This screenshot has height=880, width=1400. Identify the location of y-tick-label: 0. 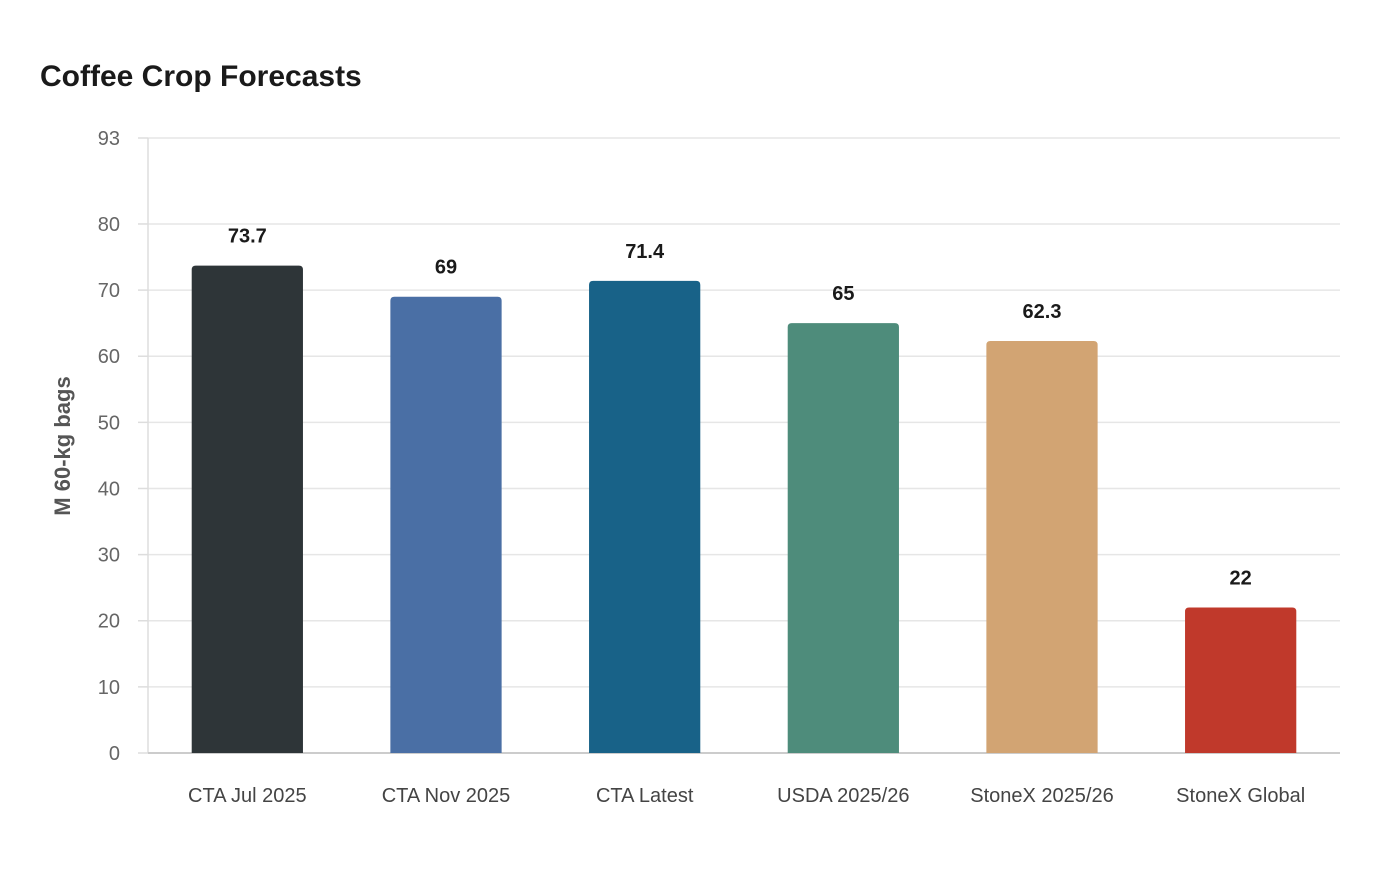
(114, 754).